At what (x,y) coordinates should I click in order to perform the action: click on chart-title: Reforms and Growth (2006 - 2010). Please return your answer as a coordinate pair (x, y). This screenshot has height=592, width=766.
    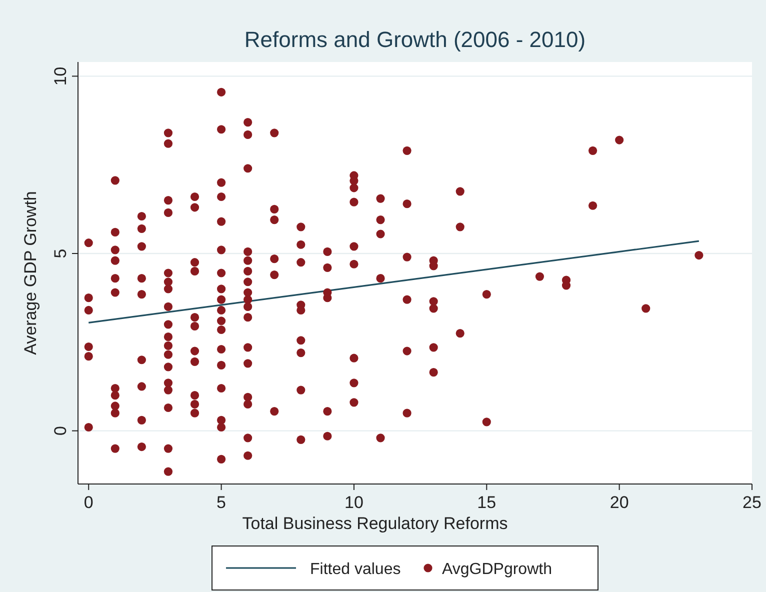
    Looking at the image, I should click on (415, 39).